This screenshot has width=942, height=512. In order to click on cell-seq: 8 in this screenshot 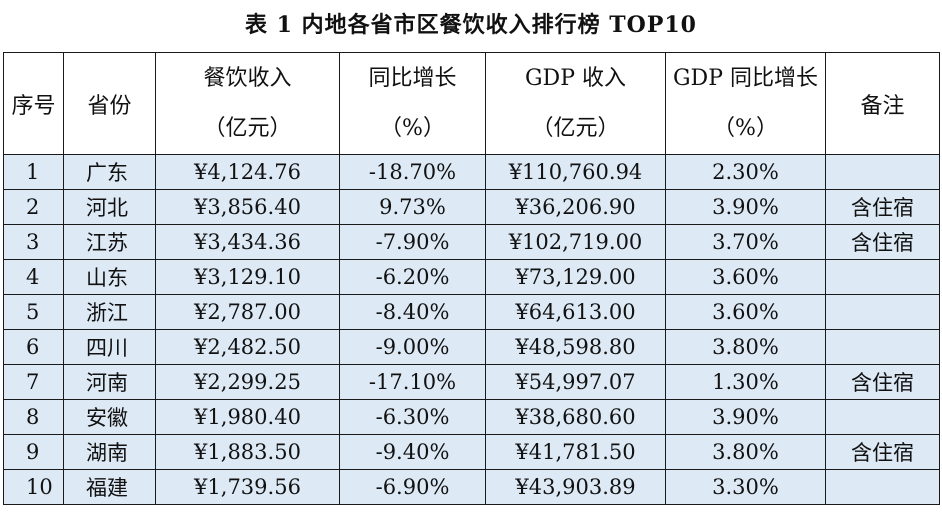, I will do `click(33, 417)`.